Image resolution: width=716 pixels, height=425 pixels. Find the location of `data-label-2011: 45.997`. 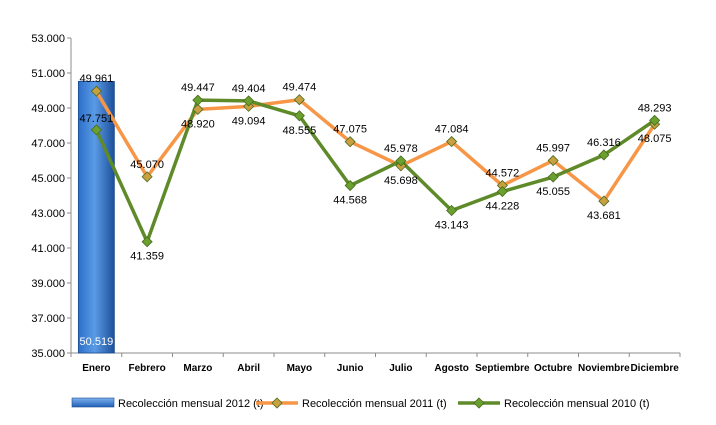

data-label-2011: 45.997 is located at coordinates (553, 149).